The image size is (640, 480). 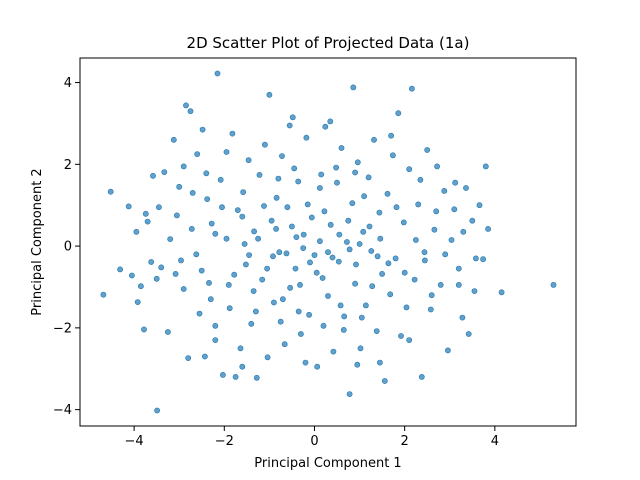 What do you see at coordinates (495, 441) in the screenshot?
I see `x-tick-label: 4` at bounding box center [495, 441].